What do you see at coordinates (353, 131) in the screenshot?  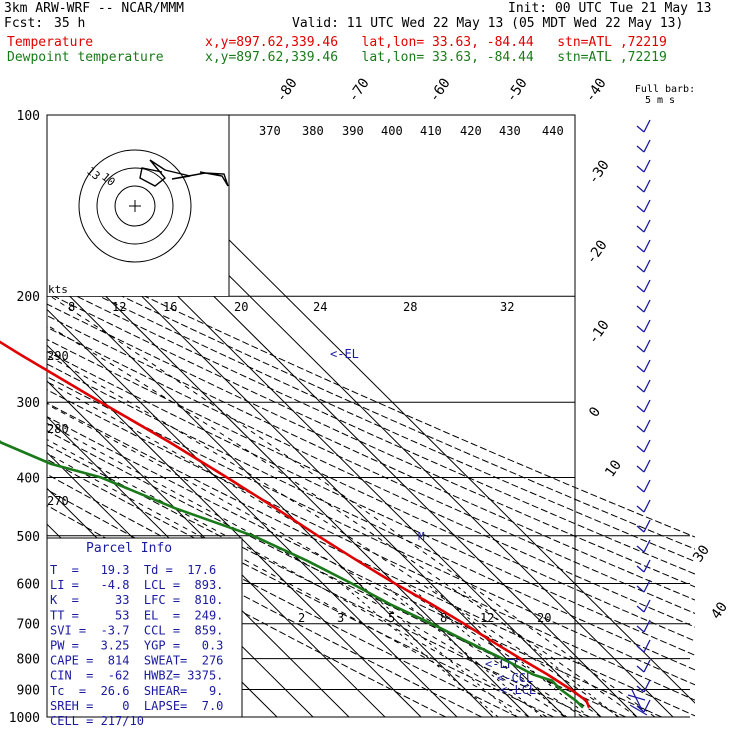 I see `theta-label: 390` at bounding box center [353, 131].